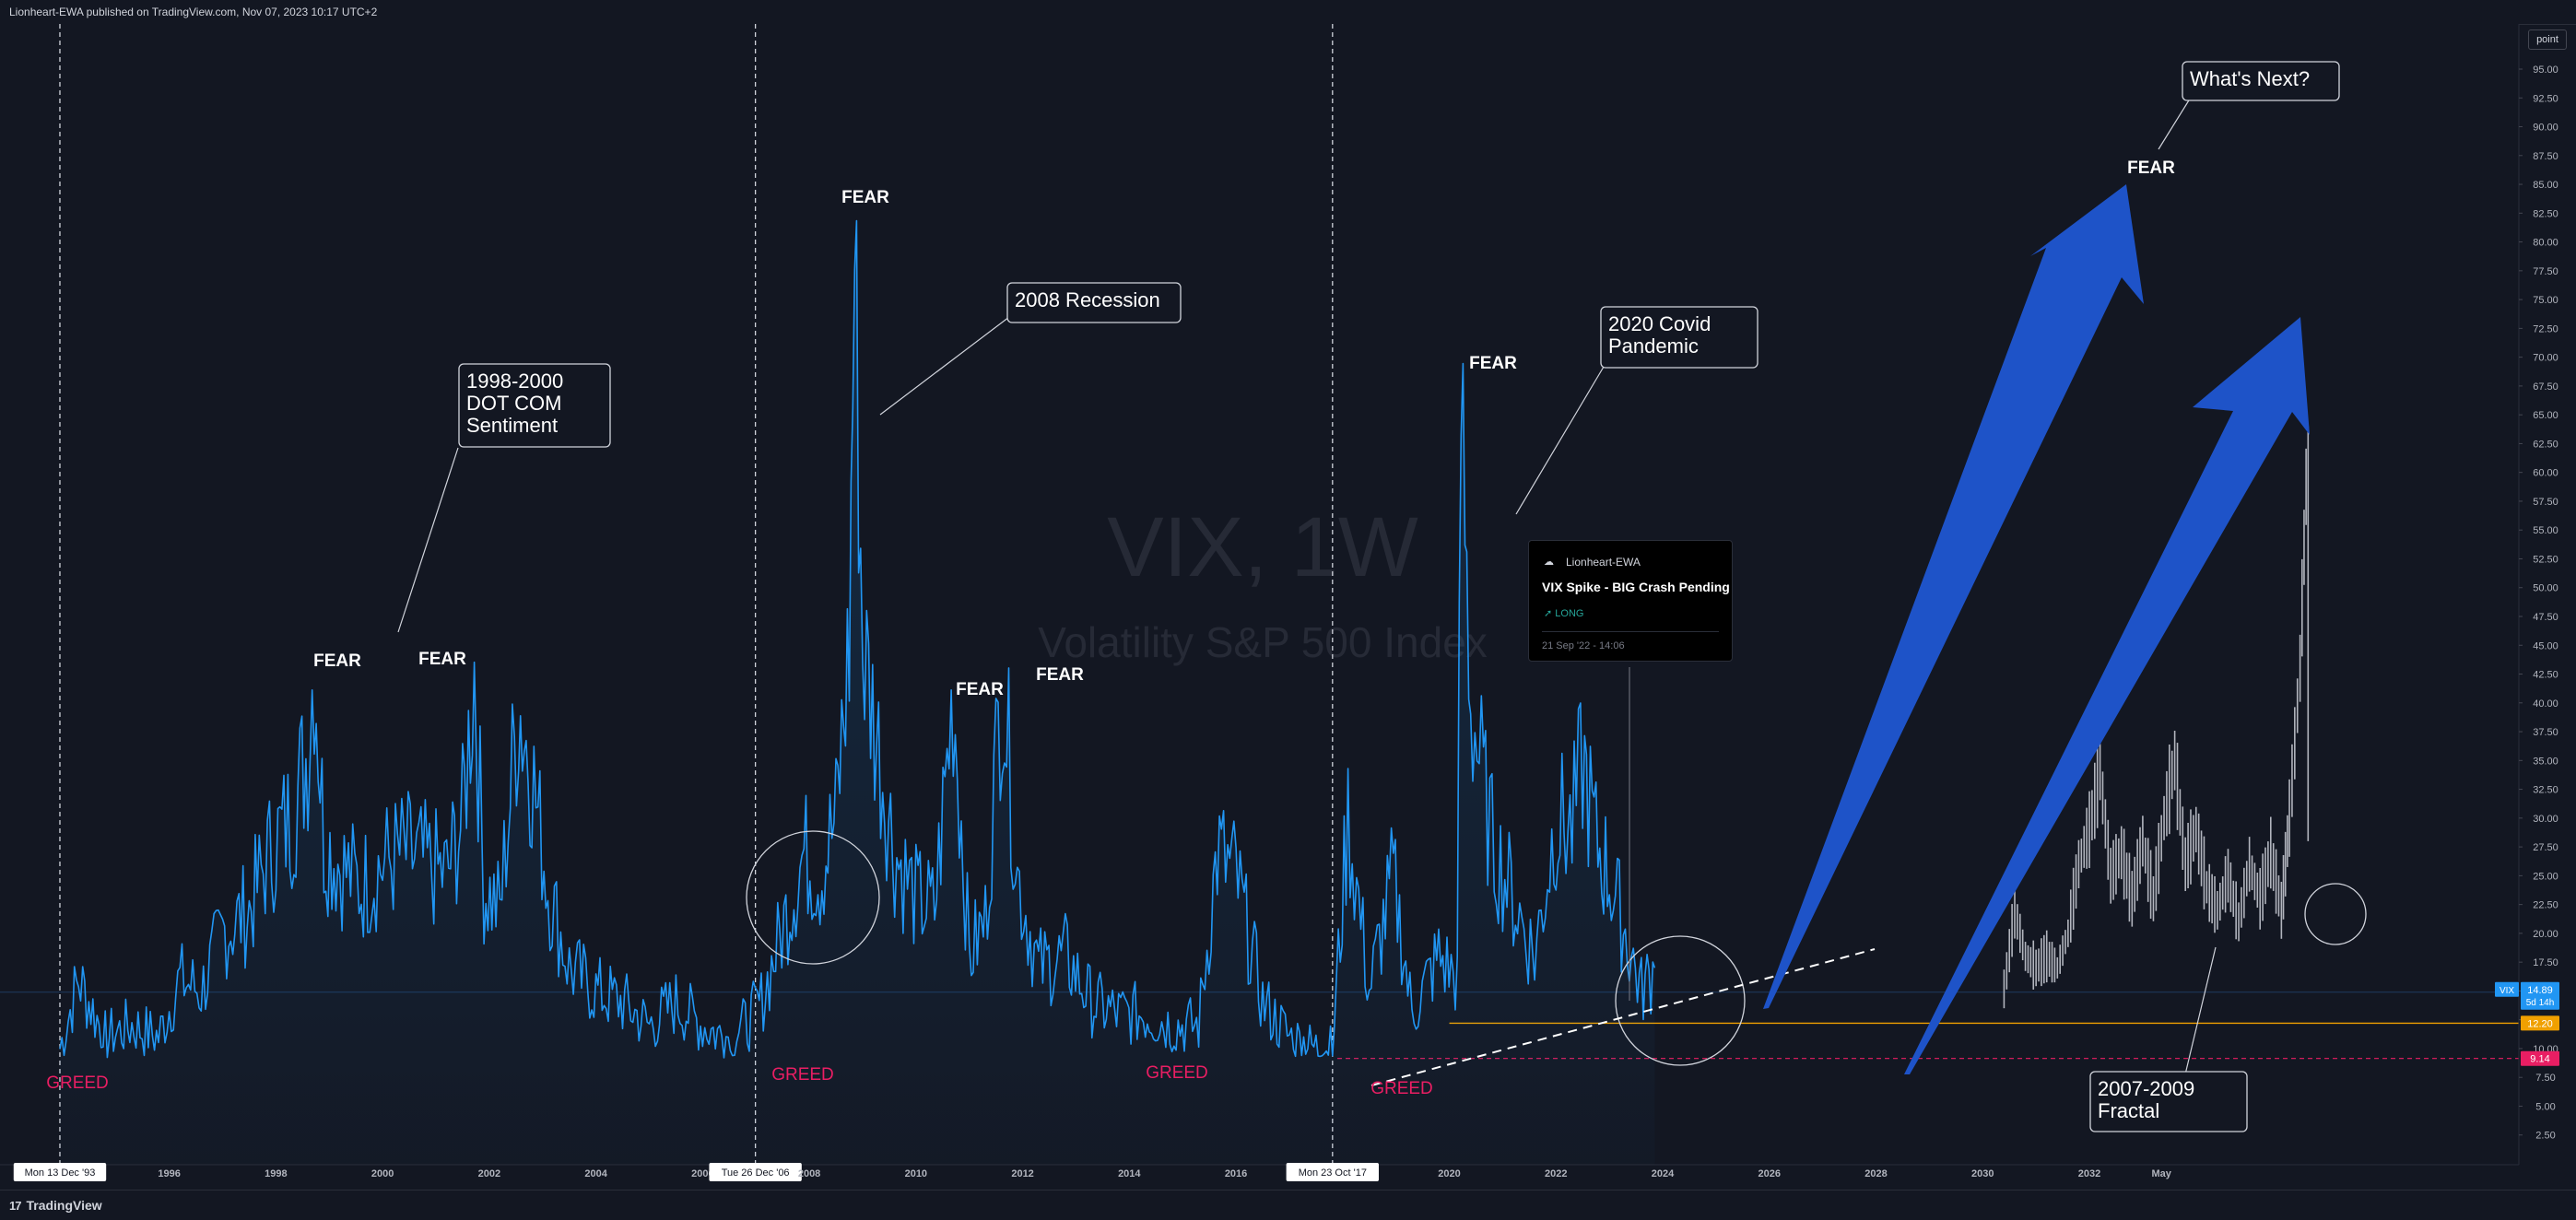  Describe the element at coordinates (2540, 990) in the screenshot. I see `last-price-label: 14.89` at that location.